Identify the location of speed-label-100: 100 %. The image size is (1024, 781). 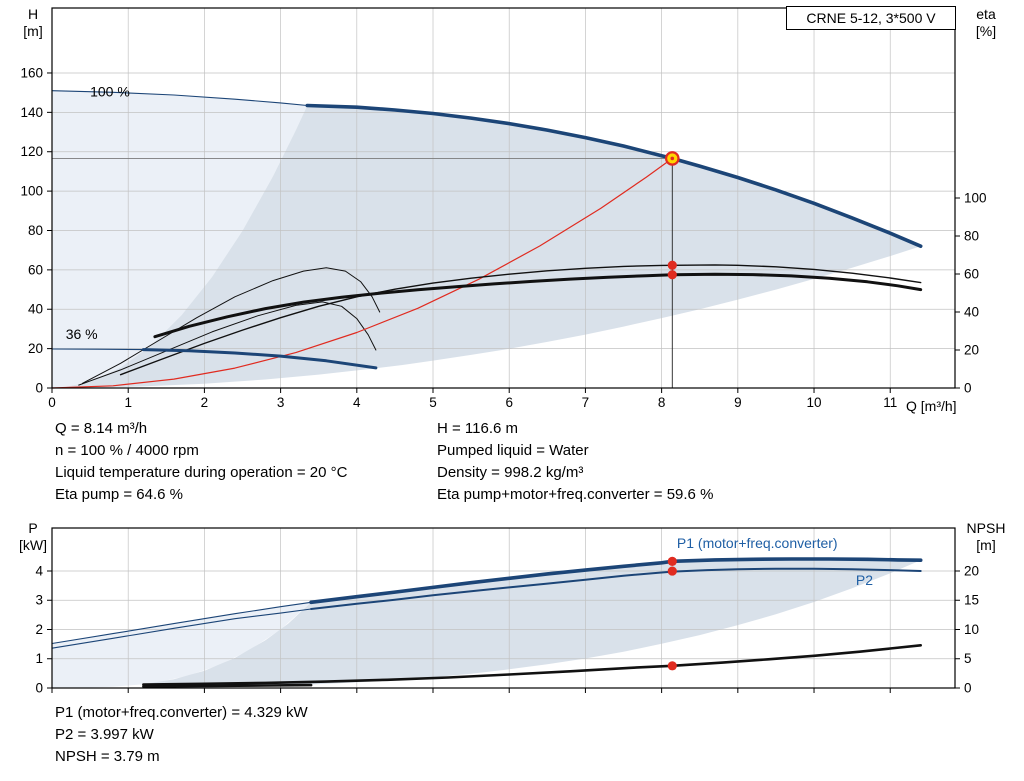
(110, 92).